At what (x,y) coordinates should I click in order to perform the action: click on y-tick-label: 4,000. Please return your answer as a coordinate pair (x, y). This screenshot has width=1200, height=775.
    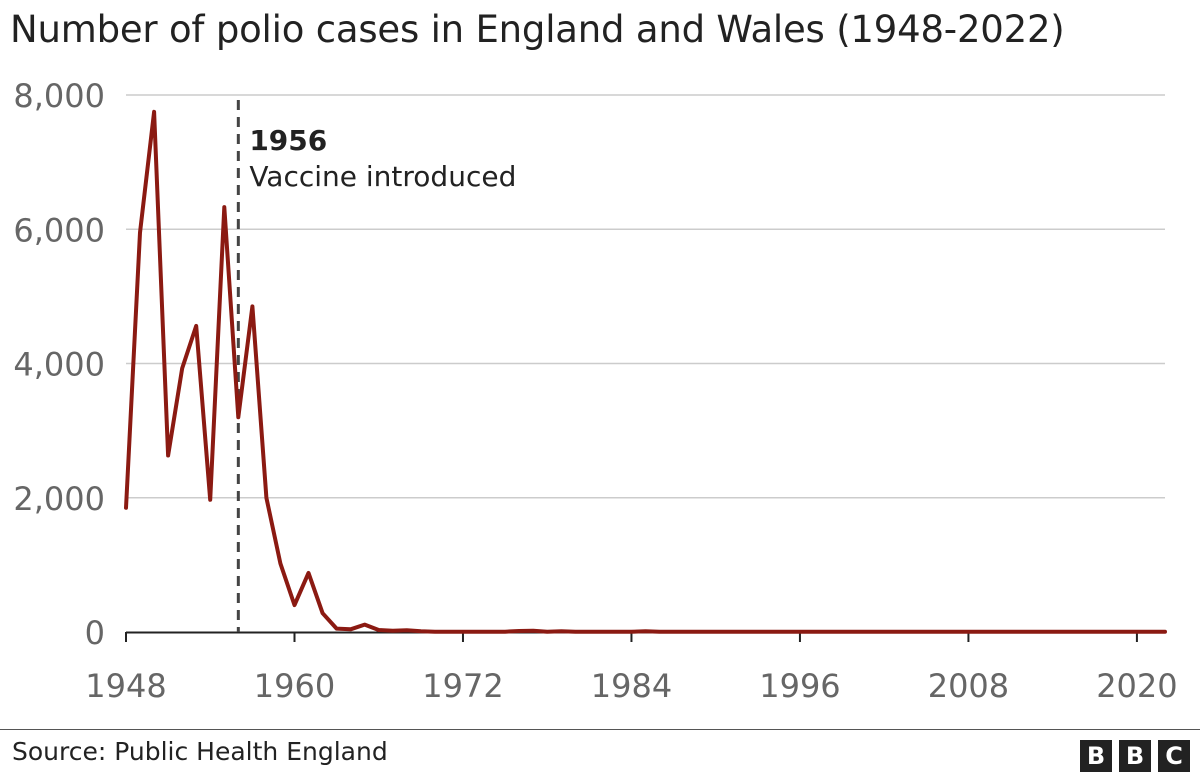
    Looking at the image, I should click on (59, 365).